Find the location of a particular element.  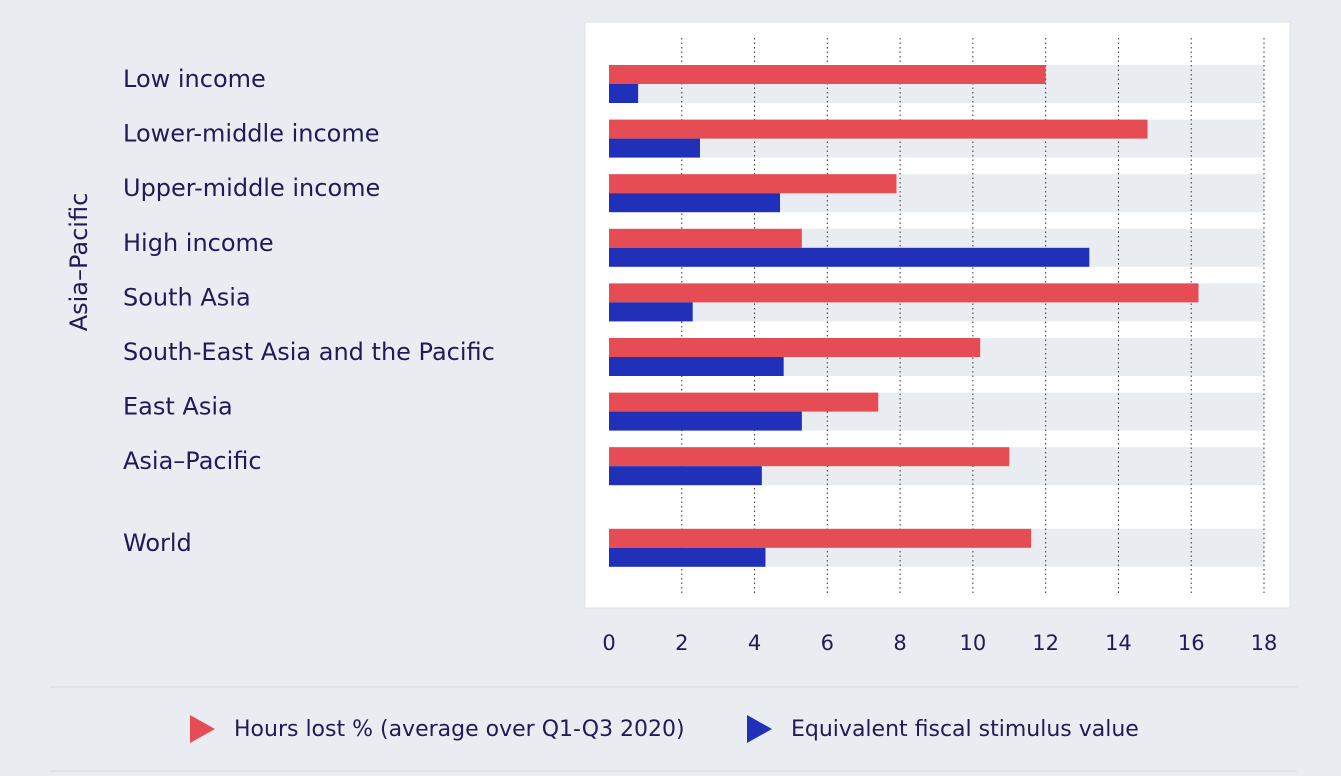

category-label: Upper-middle income is located at coordinates (251, 188).